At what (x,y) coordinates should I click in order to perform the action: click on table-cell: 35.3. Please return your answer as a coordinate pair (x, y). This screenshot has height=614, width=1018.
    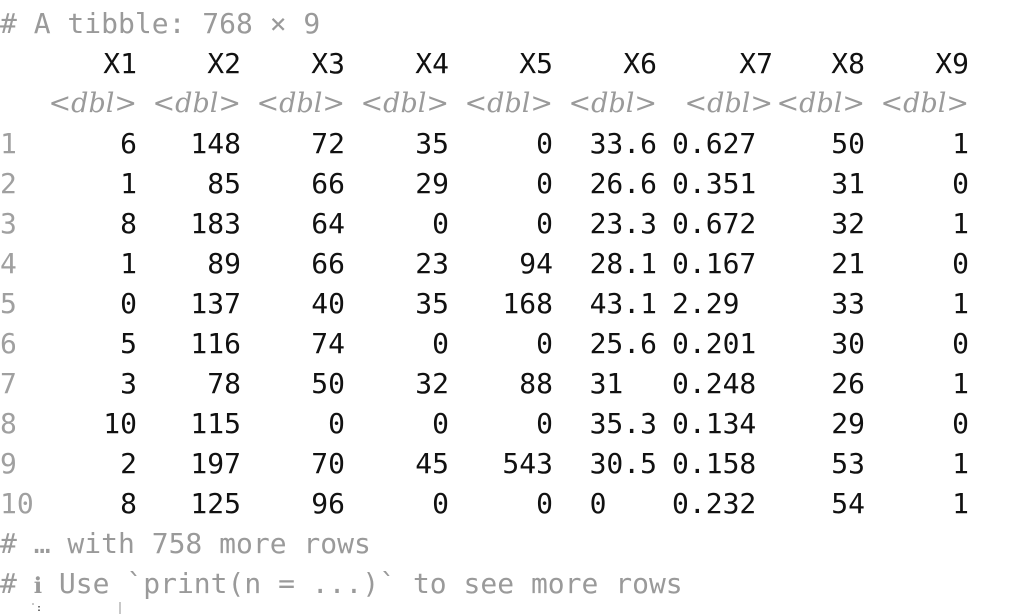
    Looking at the image, I should click on (623, 423).